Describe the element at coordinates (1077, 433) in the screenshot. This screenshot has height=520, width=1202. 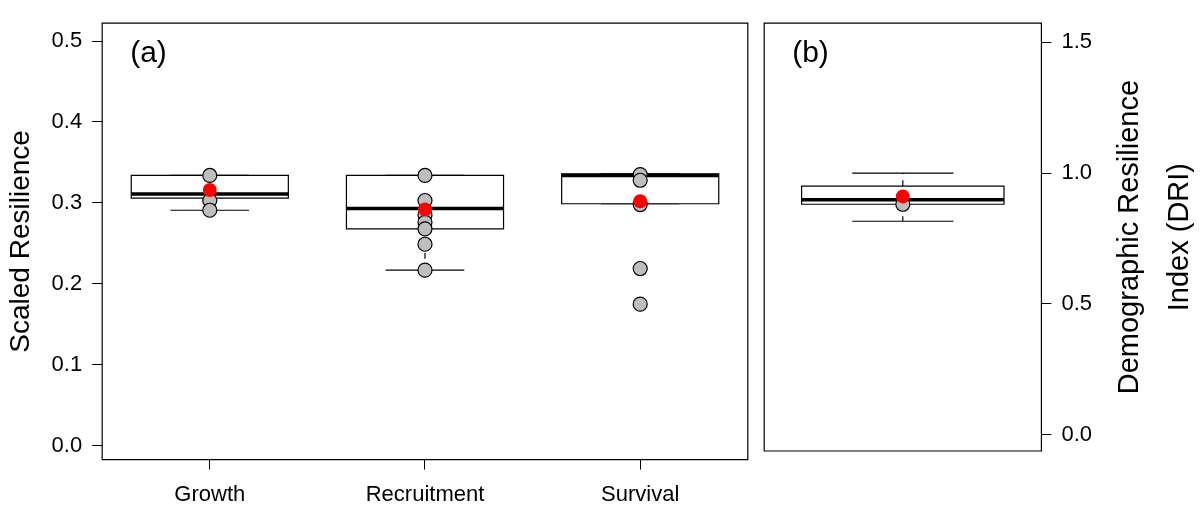
I see `y2-tick-label: 0.0` at that location.